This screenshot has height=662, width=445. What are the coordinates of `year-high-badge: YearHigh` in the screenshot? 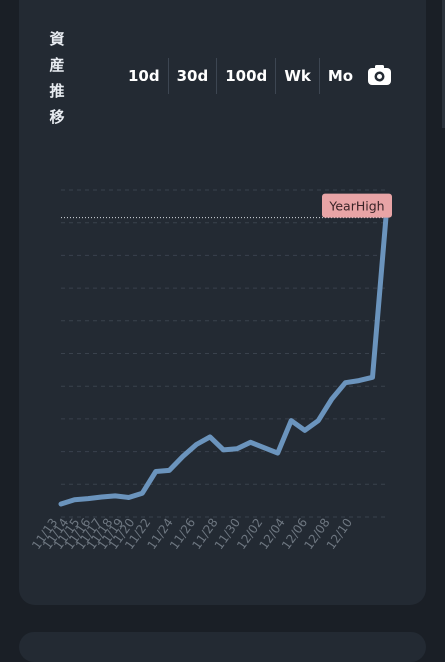 It's located at (357, 205).